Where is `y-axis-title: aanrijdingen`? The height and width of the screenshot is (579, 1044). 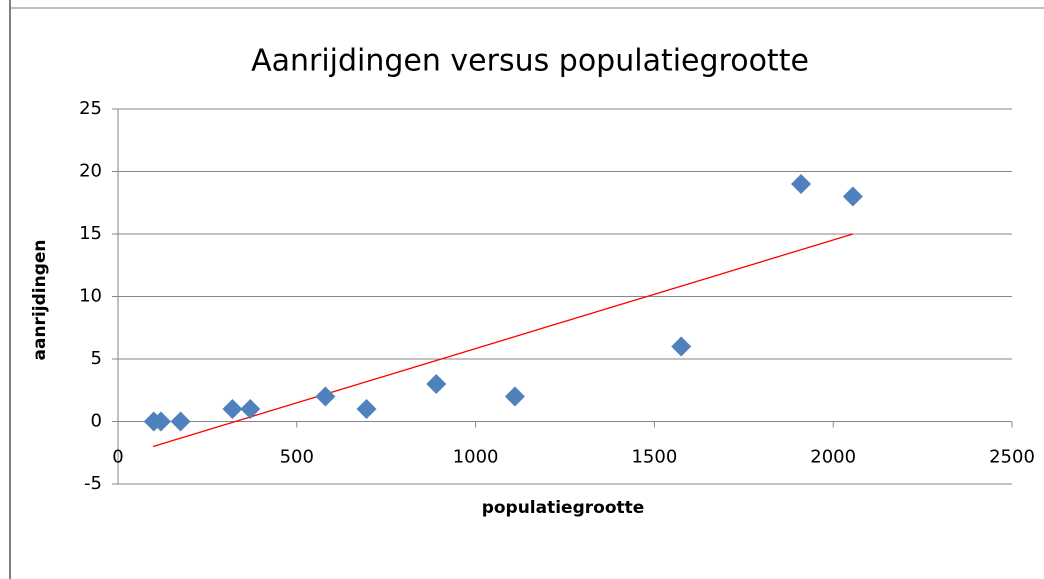 y-axis-title: aanrijdingen is located at coordinates (40, 300).